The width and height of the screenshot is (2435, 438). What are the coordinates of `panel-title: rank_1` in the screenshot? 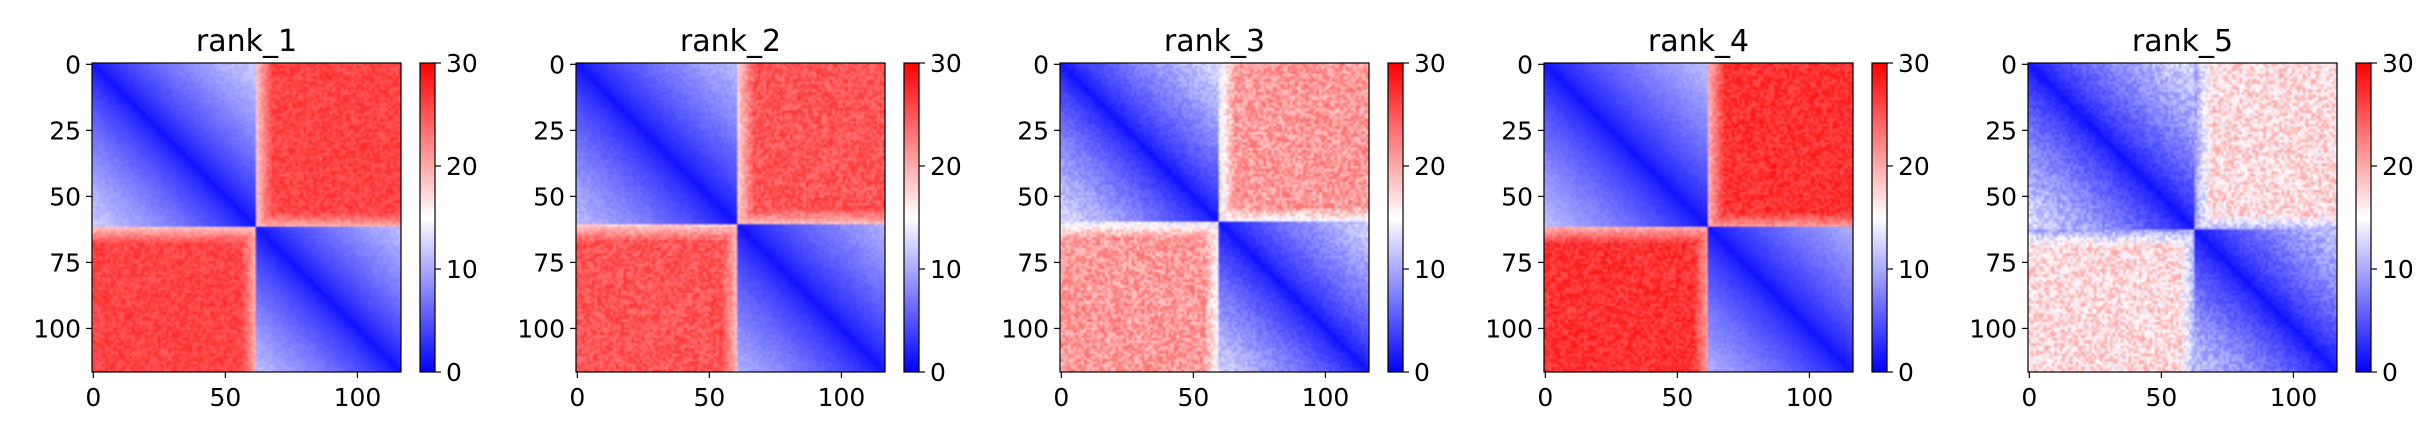 It's located at (246, 41).